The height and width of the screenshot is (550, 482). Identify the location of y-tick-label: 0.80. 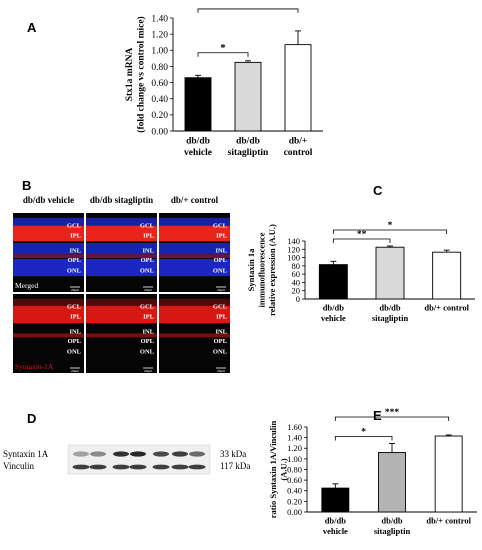
(159, 68).